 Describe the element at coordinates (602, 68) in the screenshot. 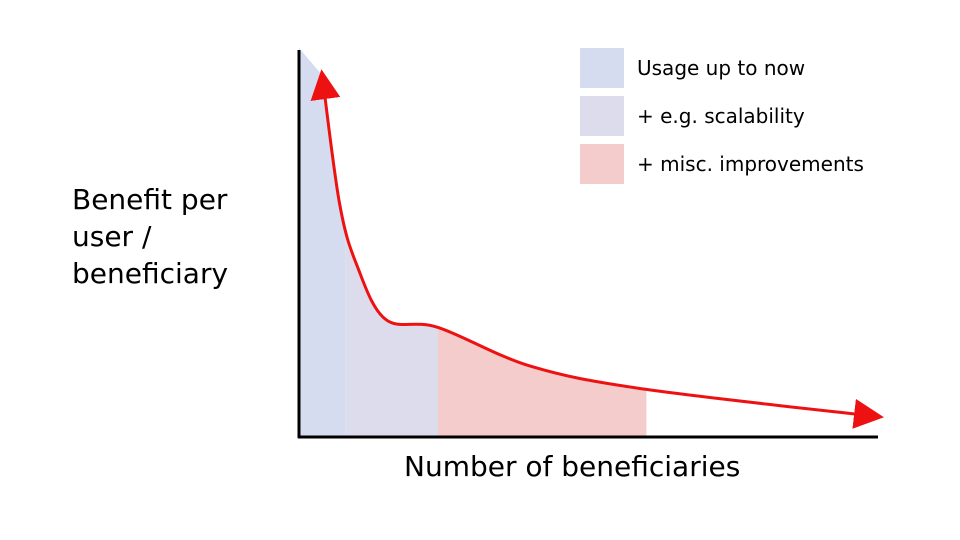

I see `legend-swatch-usage` at that location.